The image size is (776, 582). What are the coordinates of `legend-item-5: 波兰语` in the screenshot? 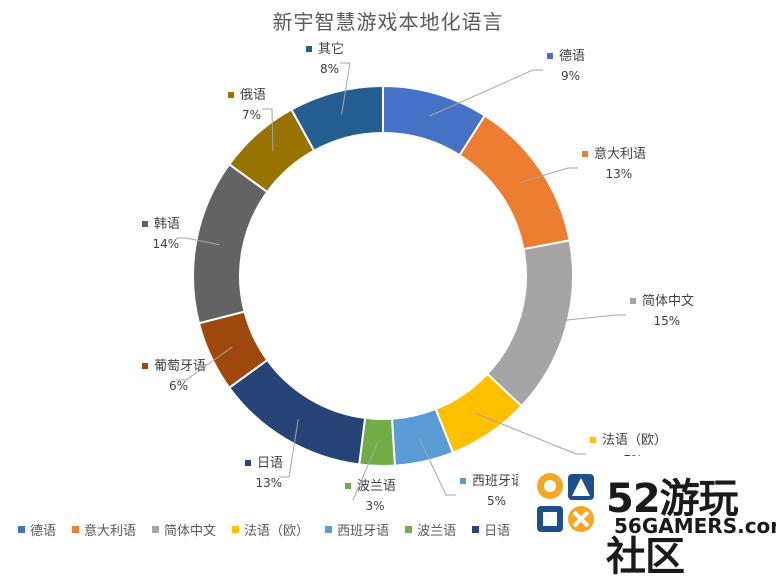 It's located at (430, 529).